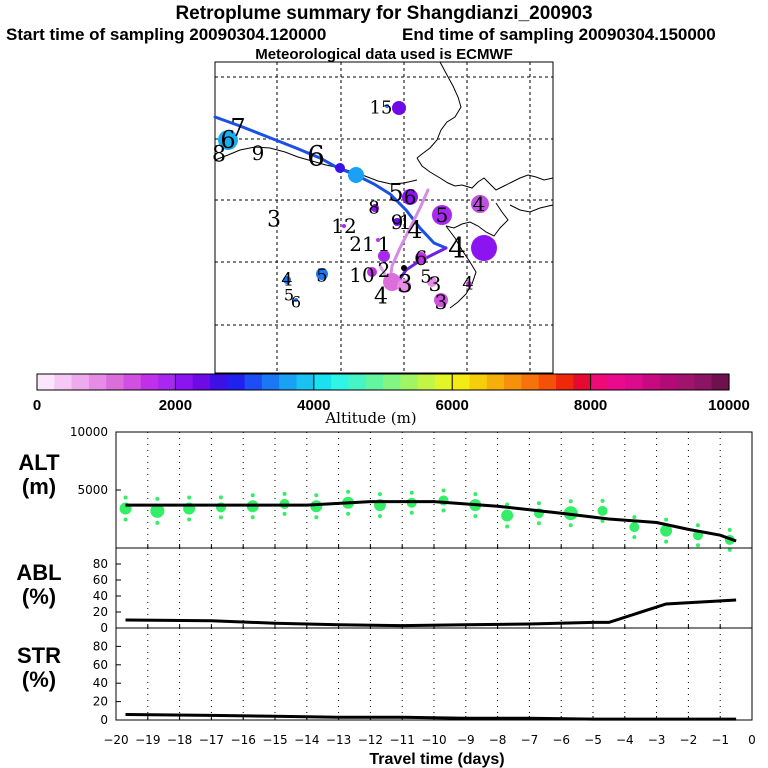 Image resolution: width=768 pixels, height=768 pixels. What do you see at coordinates (402, 740) in the screenshot?
I see `x-tick-label: −11` at bounding box center [402, 740].